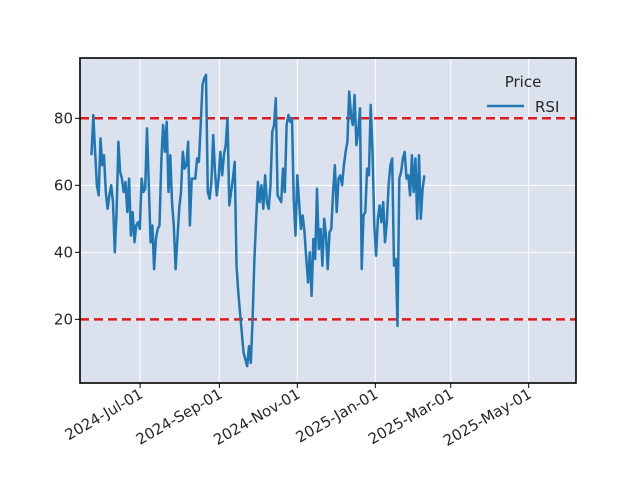 This screenshot has height=480, width=640. Describe the element at coordinates (63, 319) in the screenshot. I see `y-tick-label: 20` at that location.